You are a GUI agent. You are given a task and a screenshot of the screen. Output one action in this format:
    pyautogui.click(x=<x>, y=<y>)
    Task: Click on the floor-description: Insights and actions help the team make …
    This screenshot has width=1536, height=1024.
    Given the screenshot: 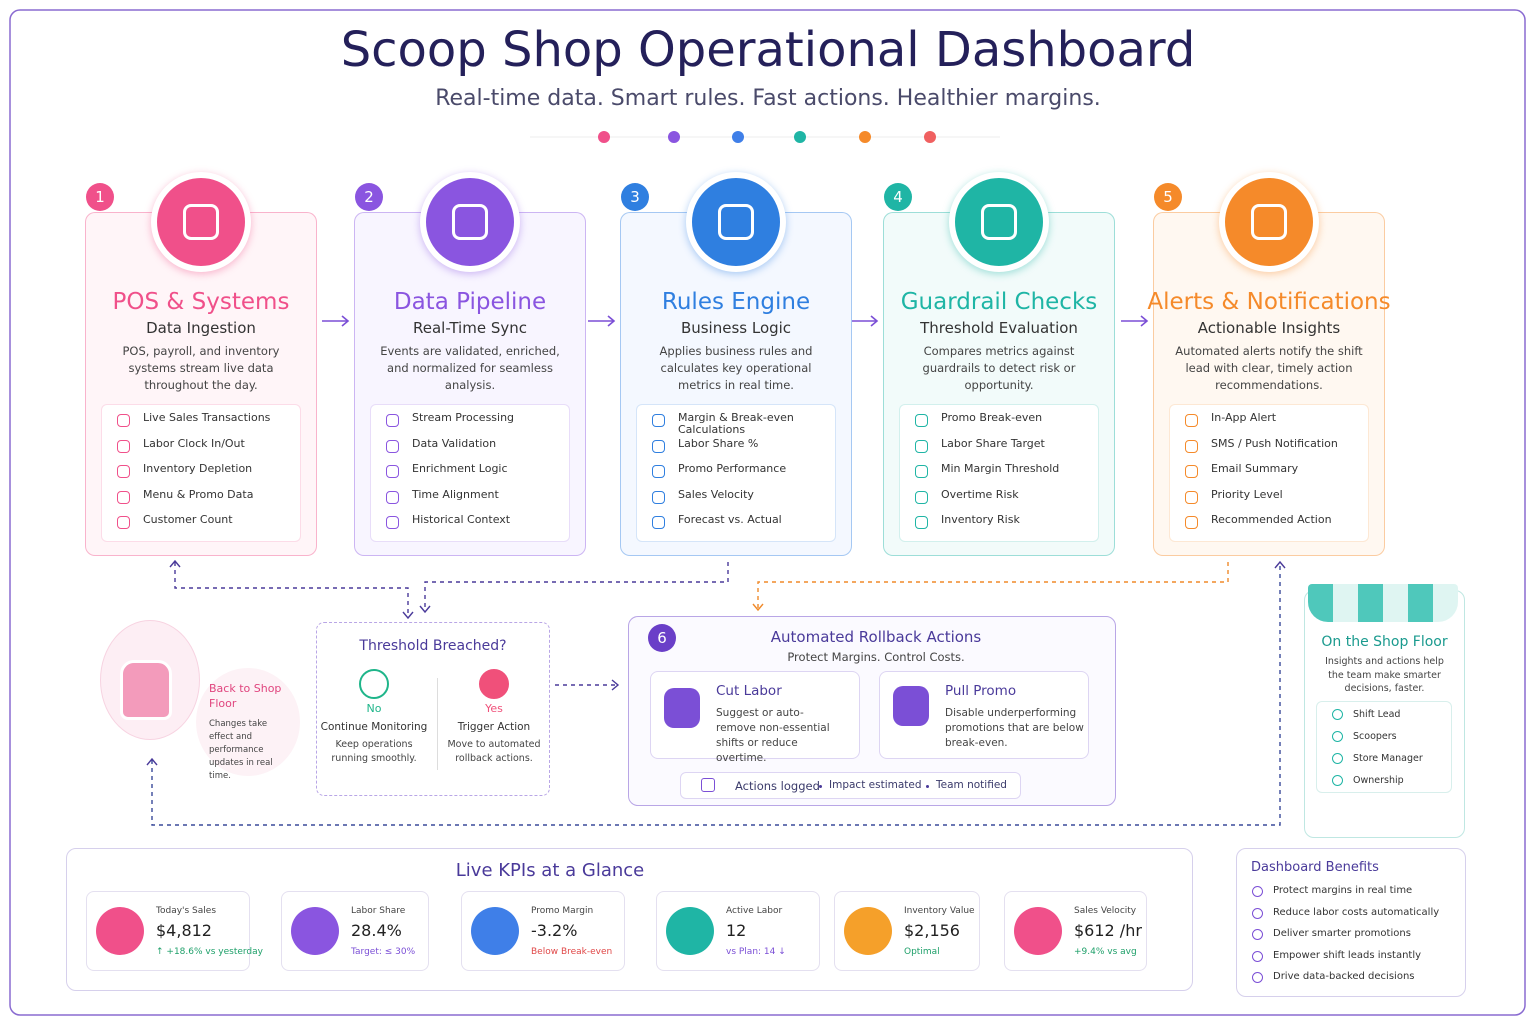 What is the action you would take?
    pyautogui.click(x=1384, y=675)
    